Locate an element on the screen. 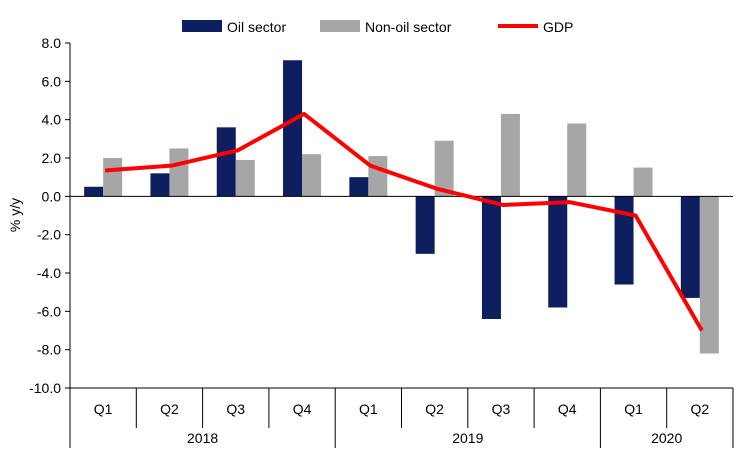  year-label: 2018 is located at coordinates (202, 438).